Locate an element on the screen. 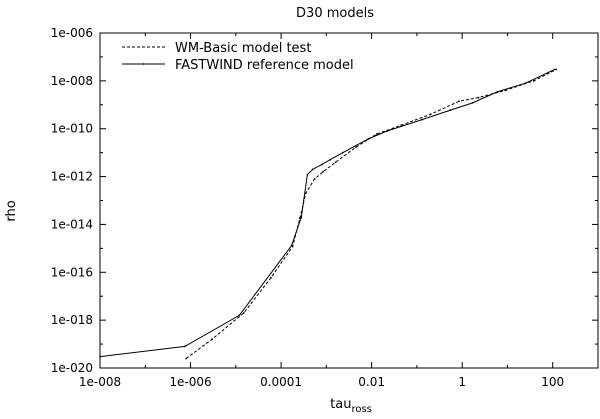 Image resolution: width=600 pixels, height=419 pixels. y-tick-label: 1e-016 is located at coordinates (72, 272).